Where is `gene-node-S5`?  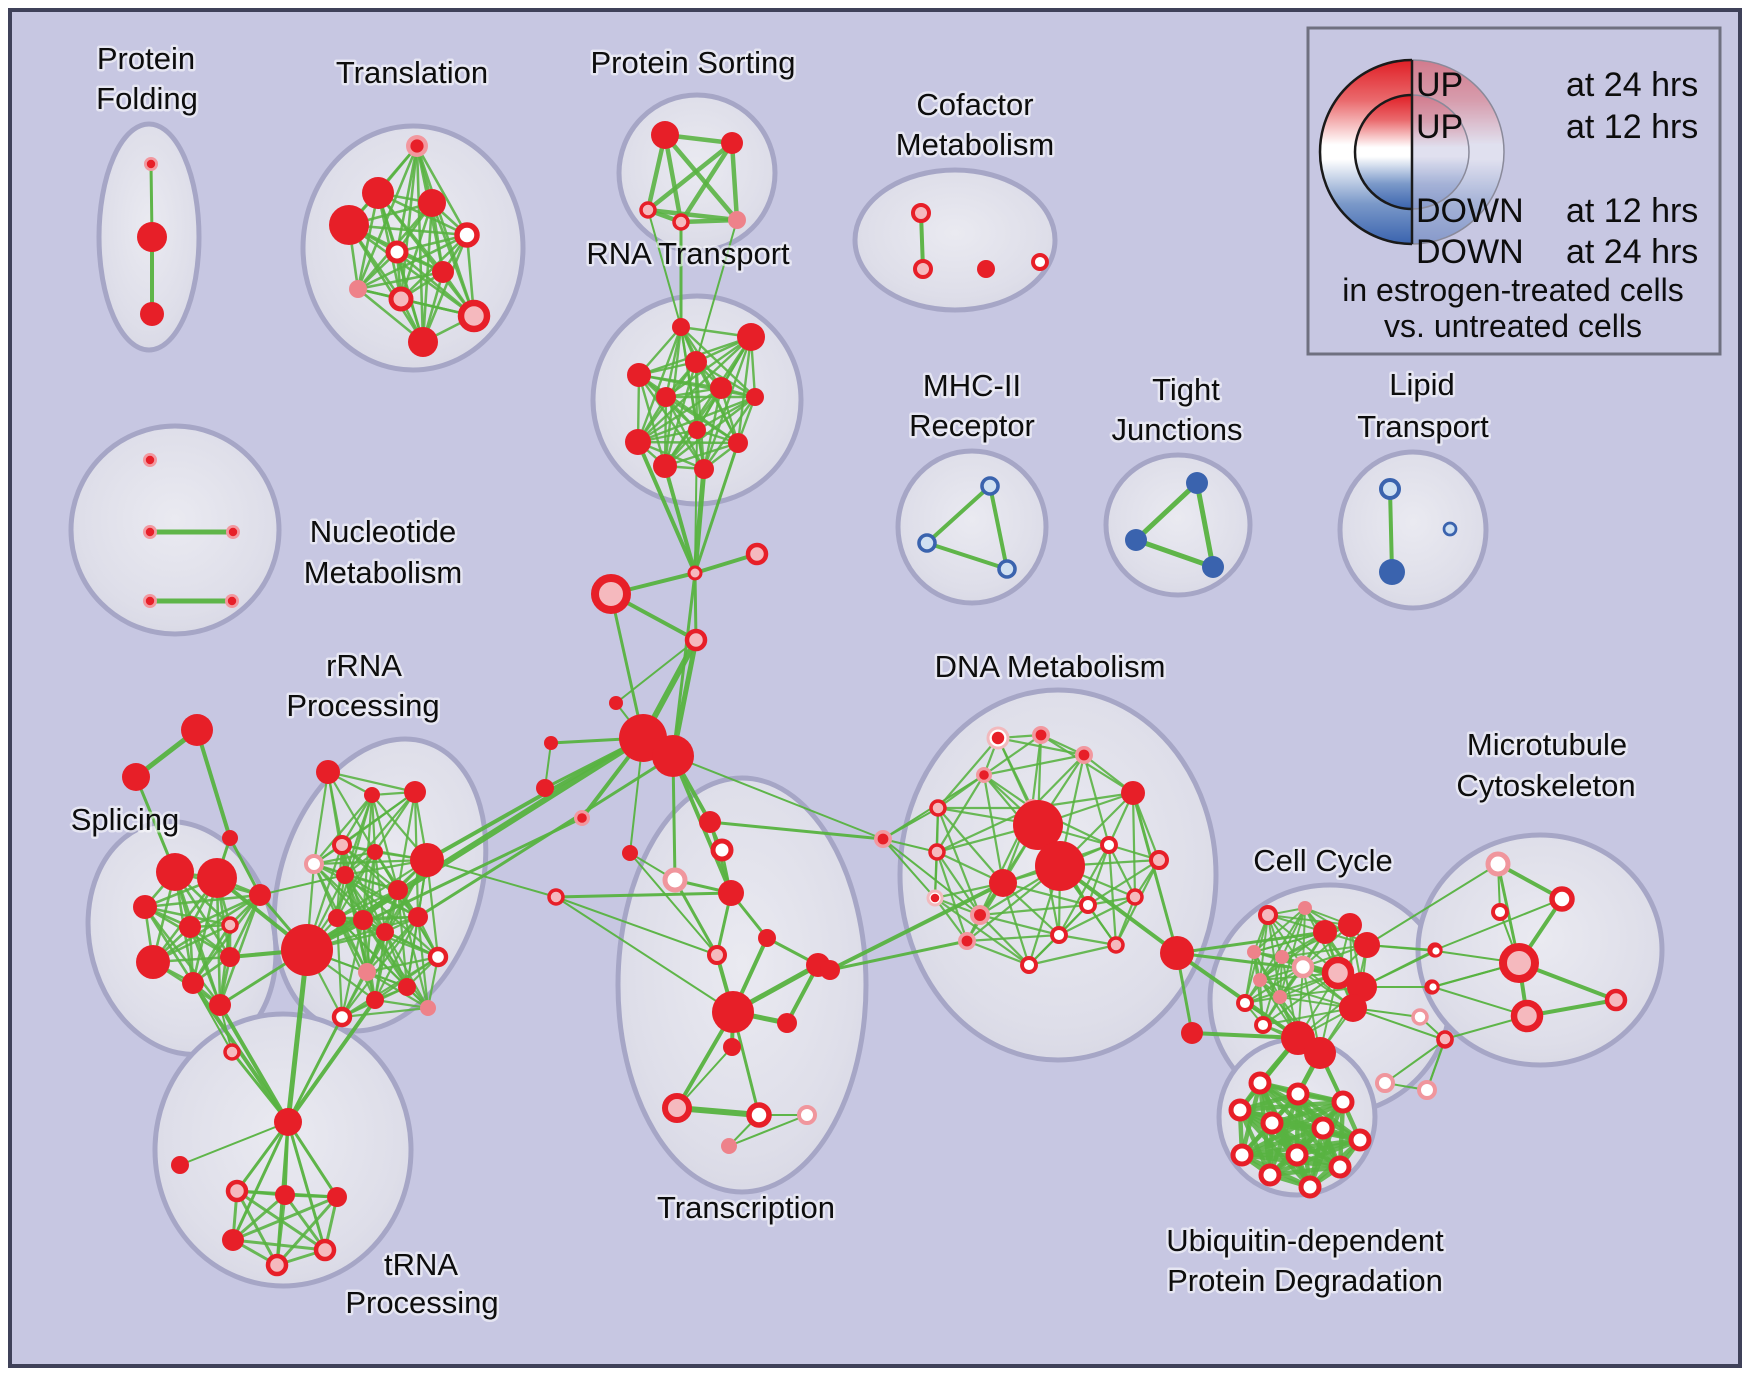 gene-node-S5 is located at coordinates (230, 925).